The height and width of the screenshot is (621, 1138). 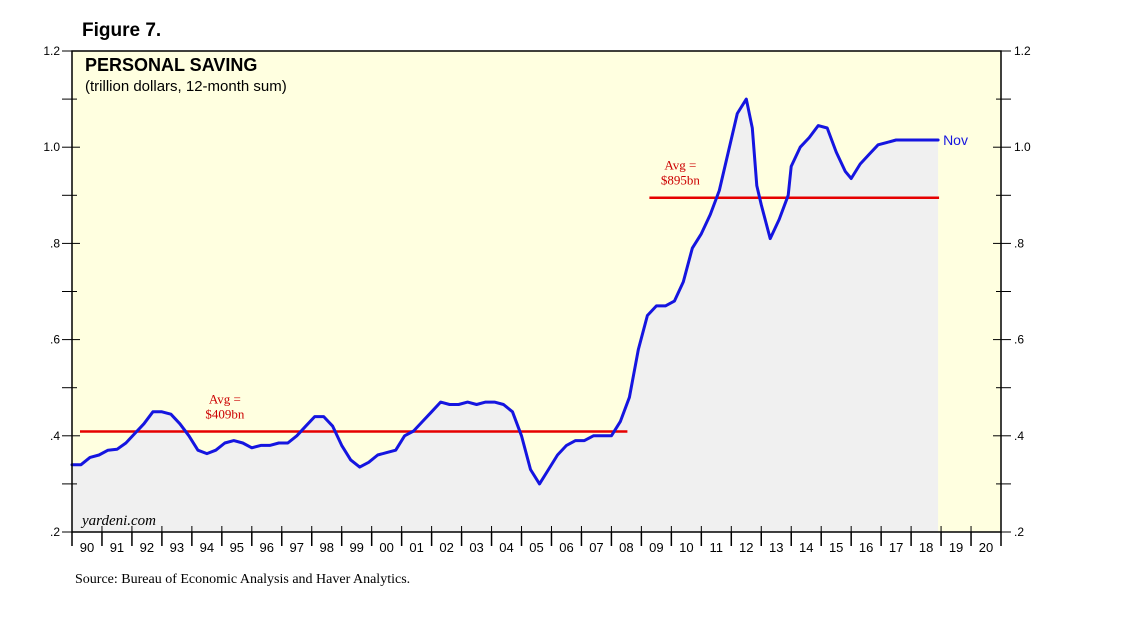 I want to click on average-label-2-line1: Avg =, so click(x=680, y=165).